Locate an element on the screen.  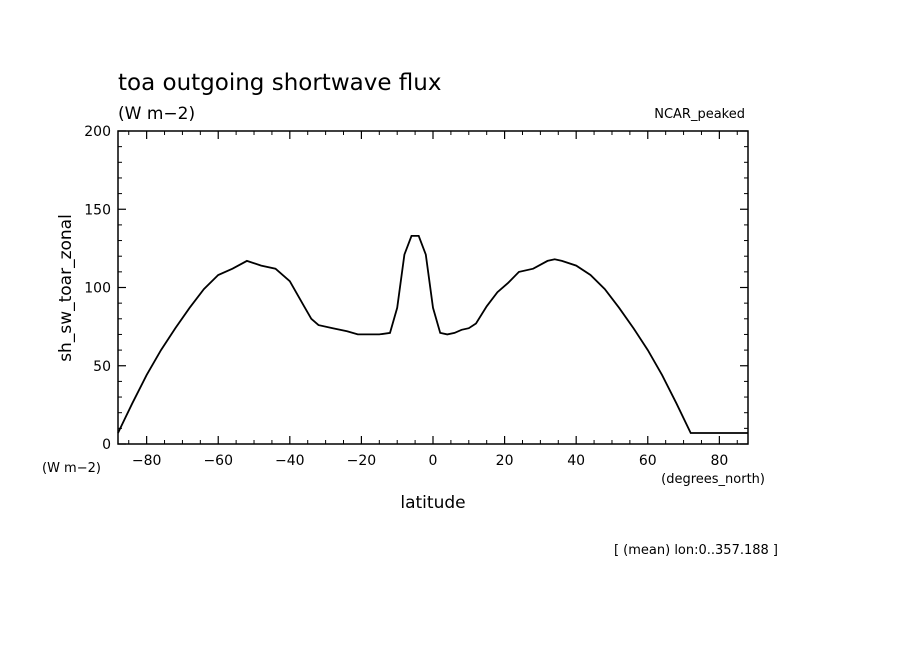
y-tick-label: 50 is located at coordinates (102, 367).